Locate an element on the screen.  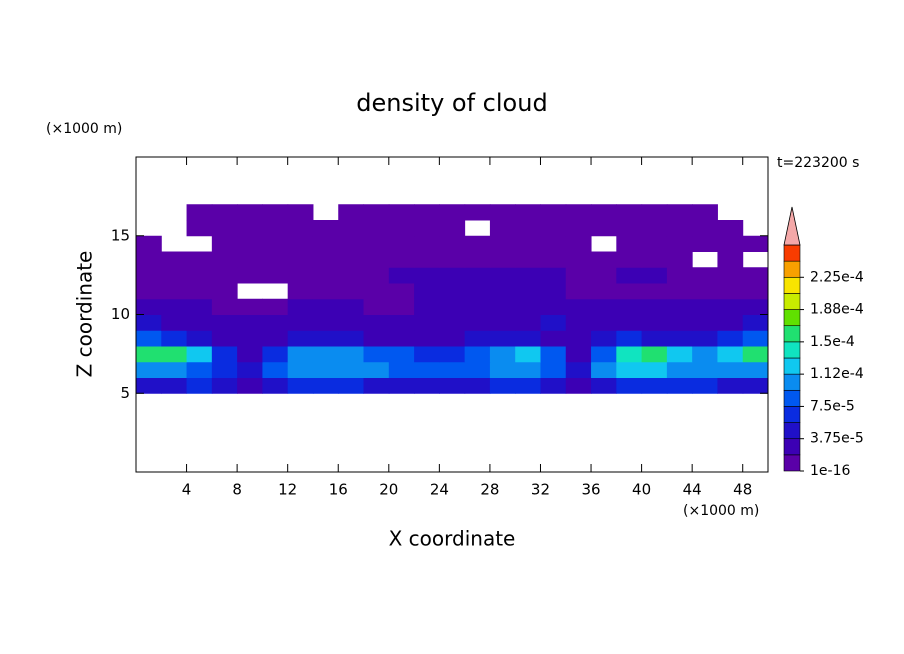
y-tick-label: 10 is located at coordinates (120, 314).